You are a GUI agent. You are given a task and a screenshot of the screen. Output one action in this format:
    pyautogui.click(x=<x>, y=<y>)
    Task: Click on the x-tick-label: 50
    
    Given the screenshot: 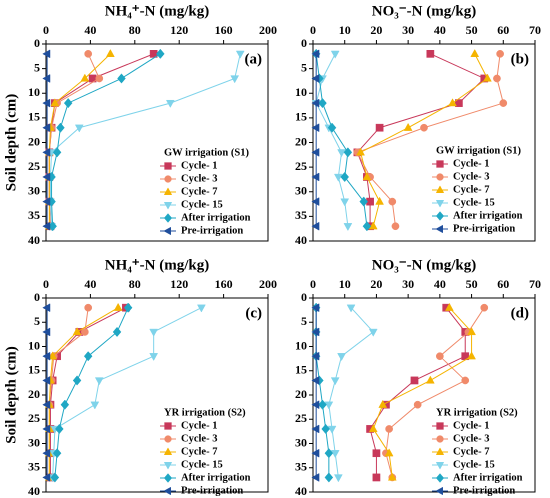 What is the action you would take?
    pyautogui.click(x=472, y=30)
    